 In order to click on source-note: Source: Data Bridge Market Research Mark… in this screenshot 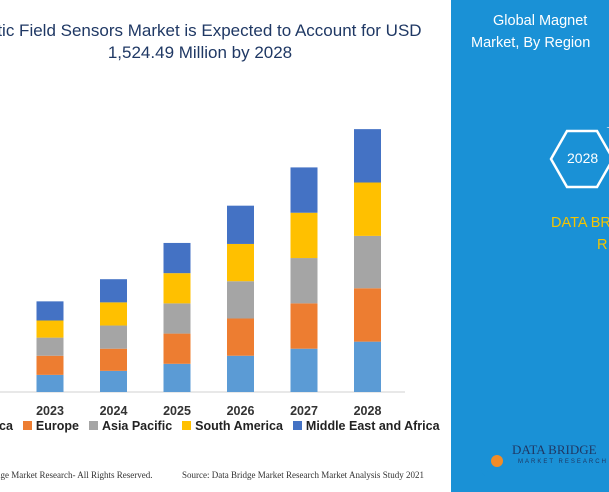, I will do `click(303, 475)`.